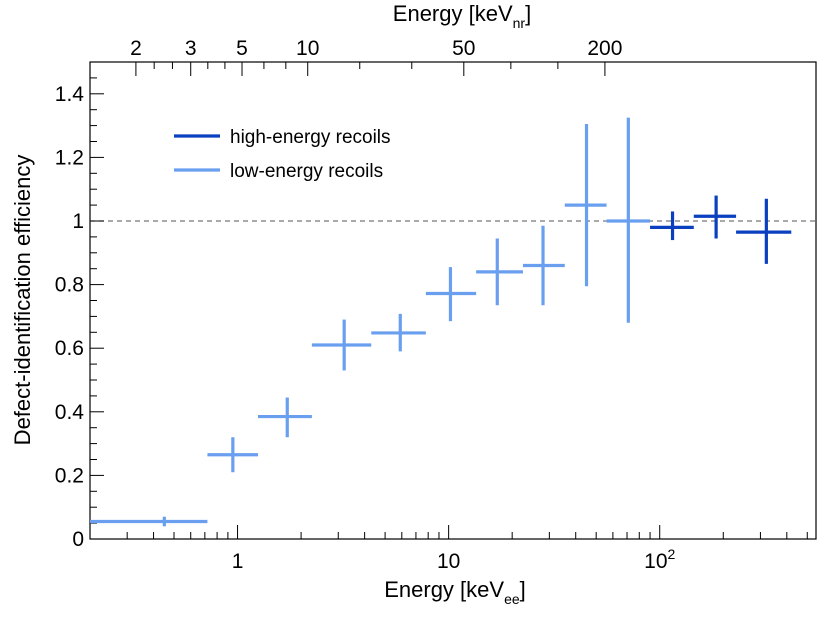 The image size is (830, 621). I want to click on y-tick-label: 0.4, so click(70, 412).